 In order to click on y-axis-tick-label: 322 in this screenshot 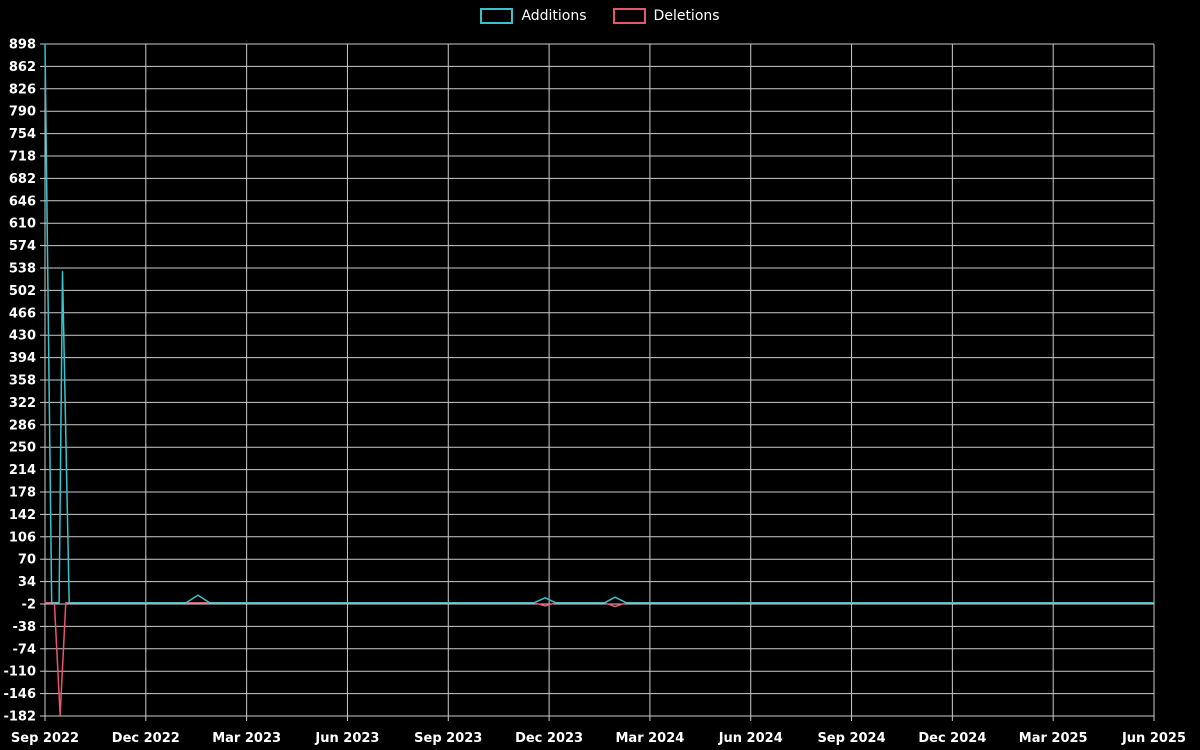, I will do `click(22, 403)`.